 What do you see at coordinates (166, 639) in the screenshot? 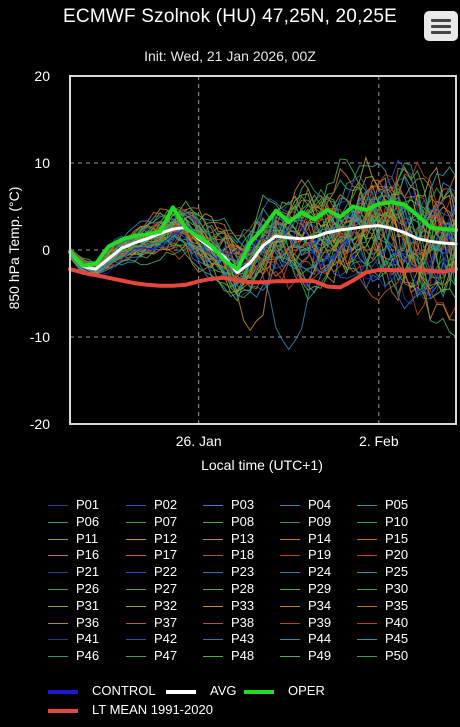
I see `legend-label: P42` at bounding box center [166, 639].